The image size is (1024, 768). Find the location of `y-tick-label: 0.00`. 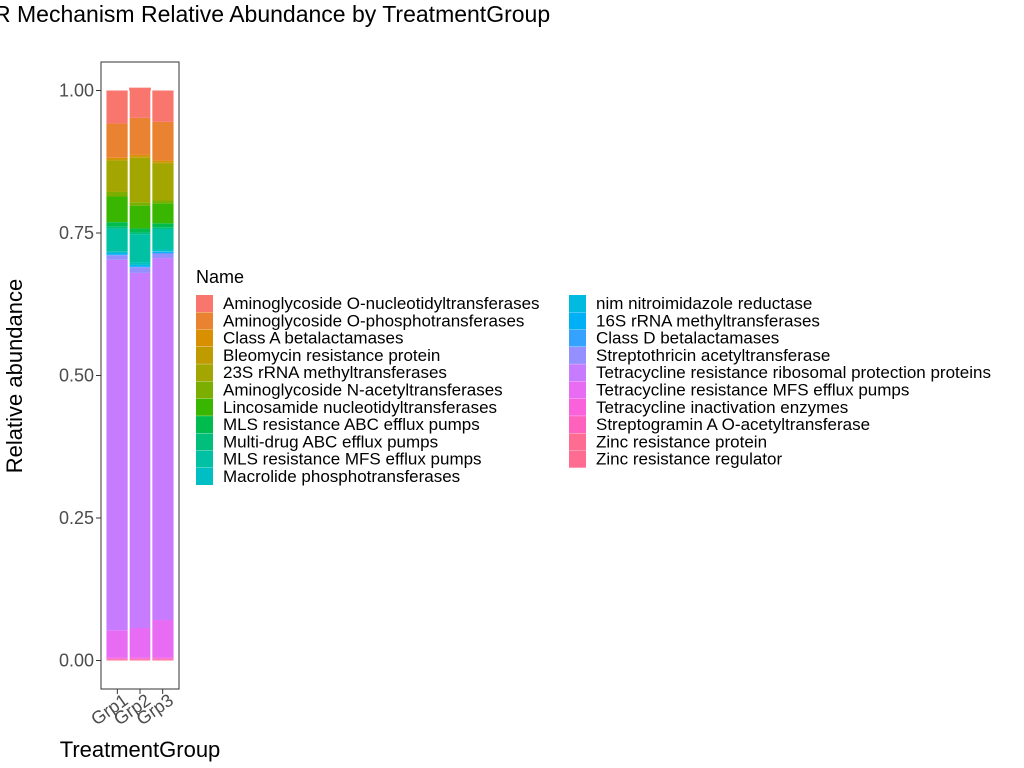

y-tick-label: 0.00 is located at coordinates (76, 661).